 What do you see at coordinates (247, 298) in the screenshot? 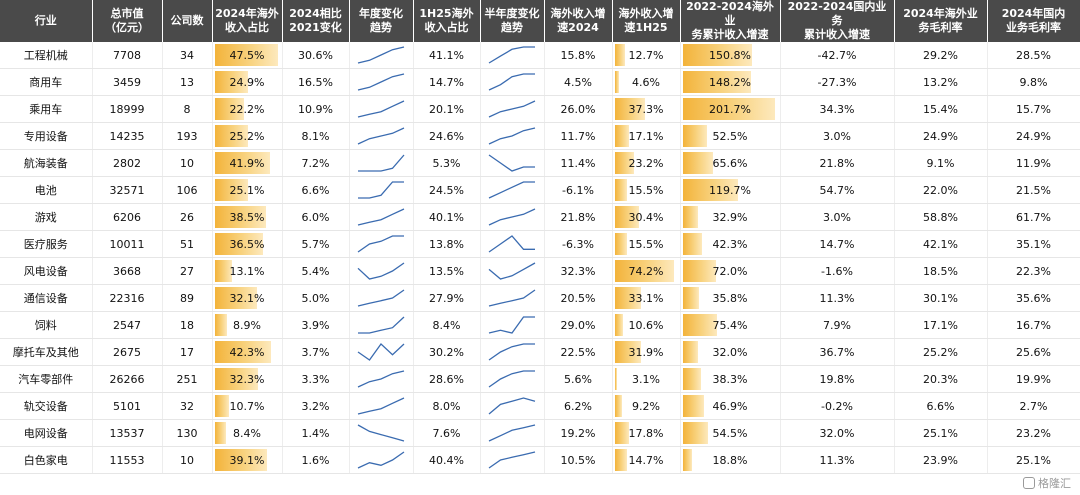
I see `overseas-share-2024-cell: 32.1%` at bounding box center [247, 298].